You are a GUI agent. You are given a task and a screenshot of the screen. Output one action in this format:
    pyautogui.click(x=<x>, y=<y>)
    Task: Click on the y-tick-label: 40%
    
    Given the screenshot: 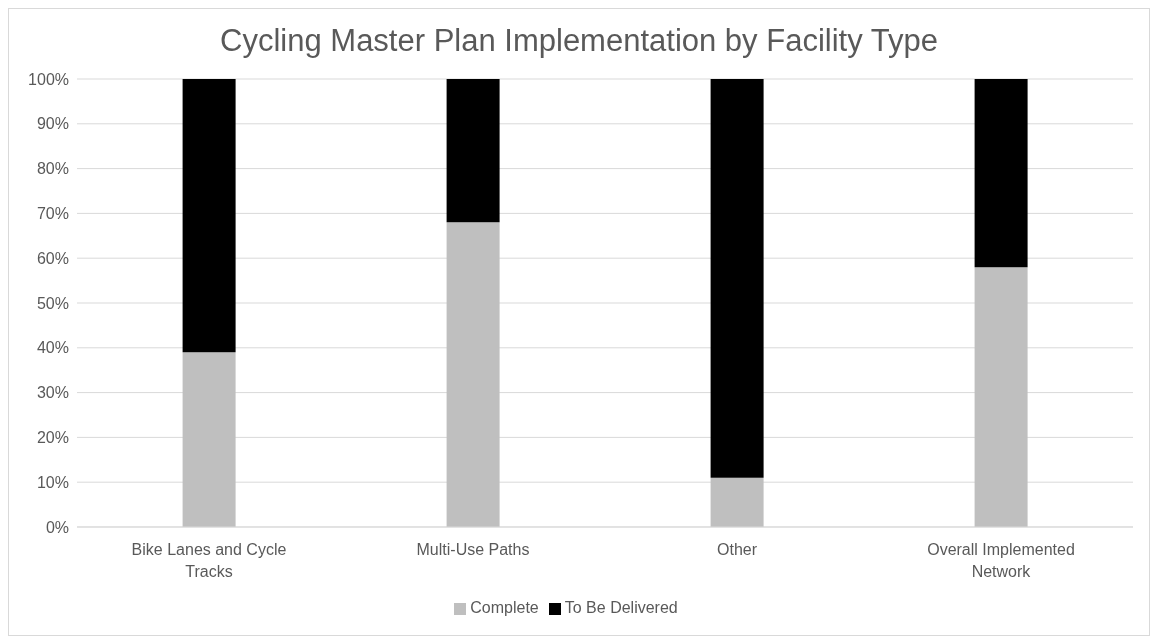 What is the action you would take?
    pyautogui.click(x=52, y=348)
    